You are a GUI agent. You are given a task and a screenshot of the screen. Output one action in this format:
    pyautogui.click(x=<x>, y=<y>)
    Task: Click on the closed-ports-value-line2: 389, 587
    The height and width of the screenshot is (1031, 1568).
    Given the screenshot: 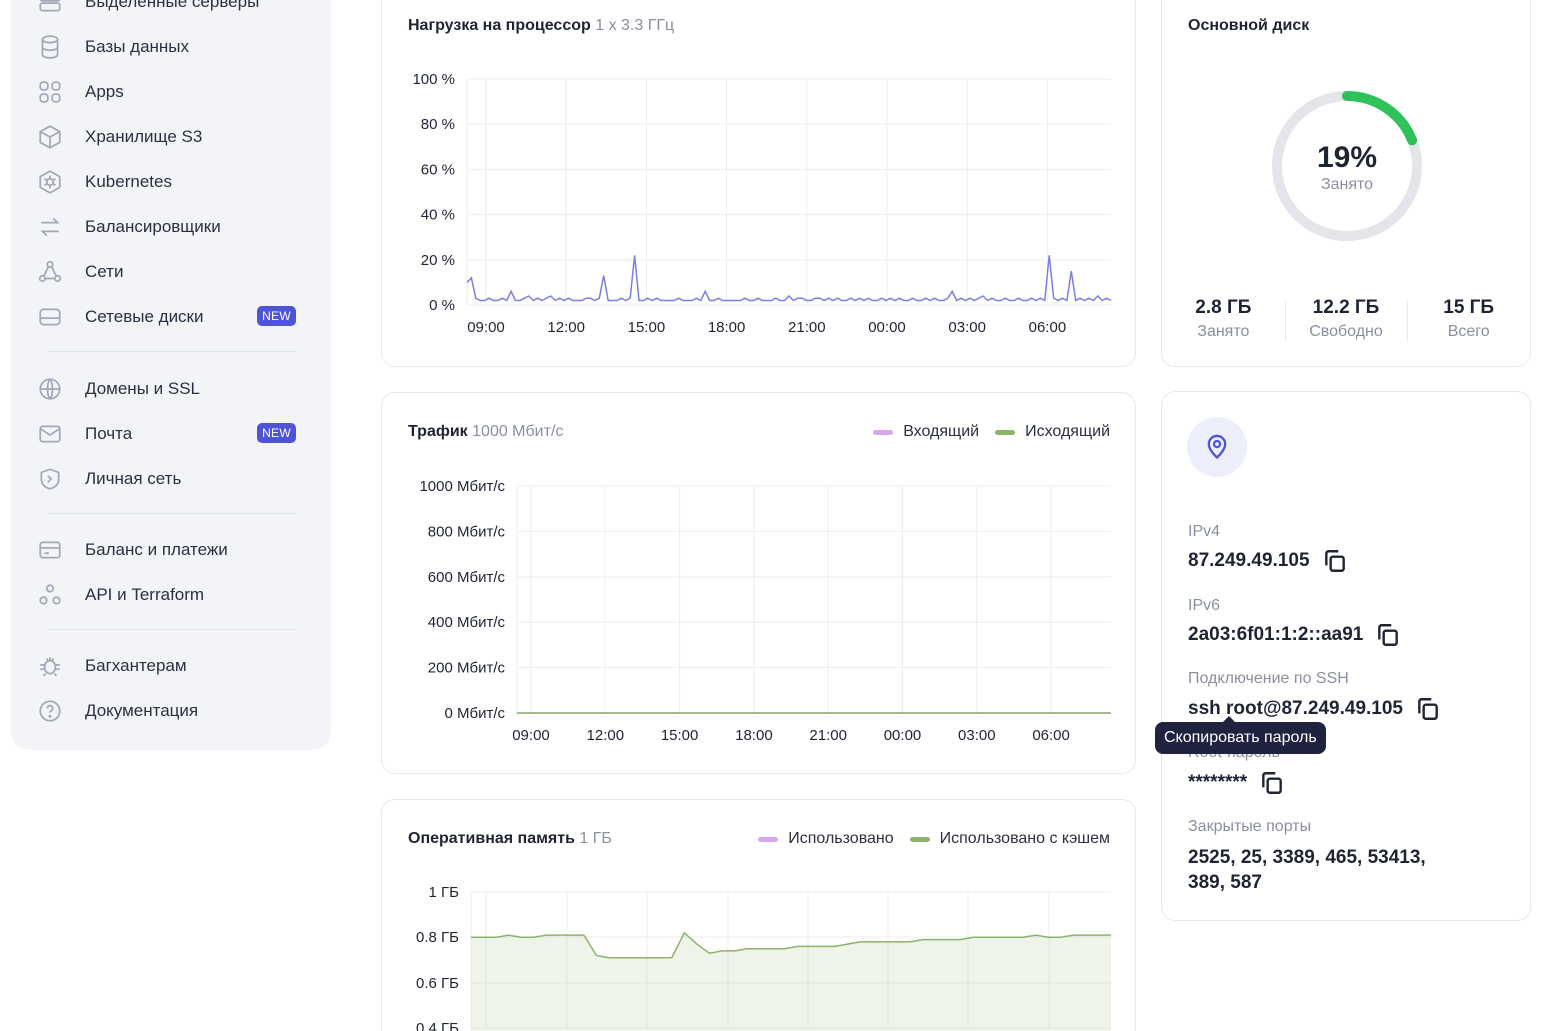 What is the action you would take?
    pyautogui.click(x=1225, y=882)
    